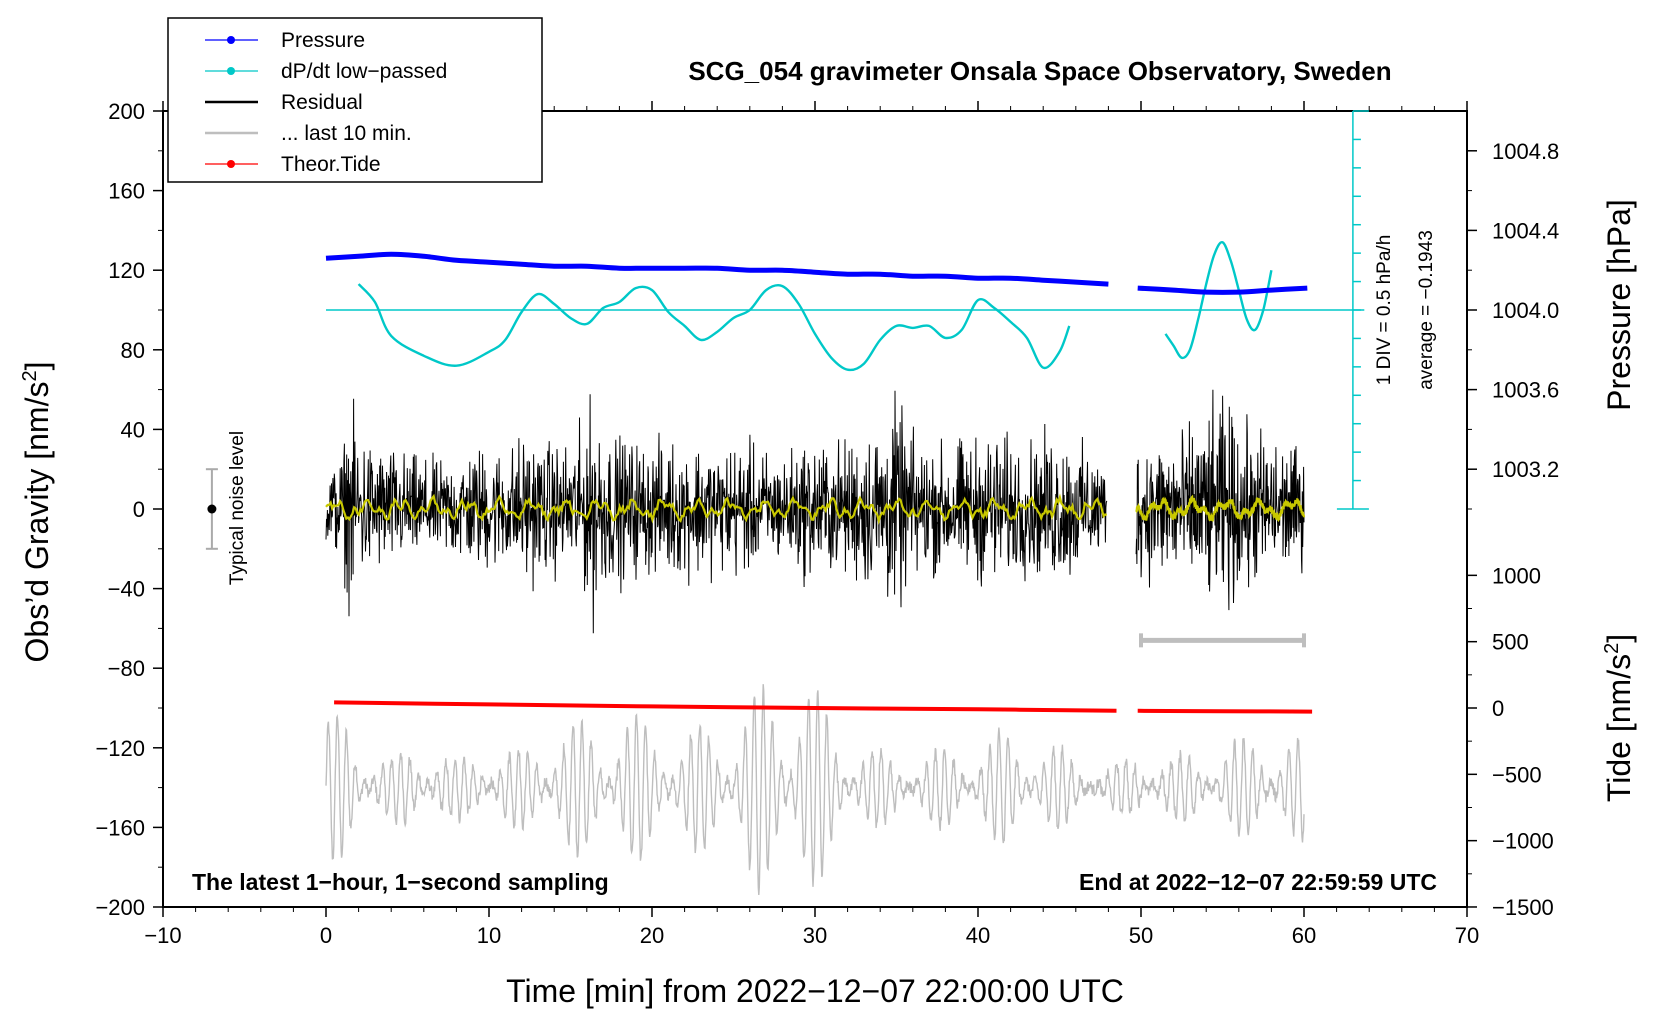 This screenshot has height=1025, width=1660. Describe the element at coordinates (1510, 642) in the screenshot. I see `tide-tick-label: 500` at that location.